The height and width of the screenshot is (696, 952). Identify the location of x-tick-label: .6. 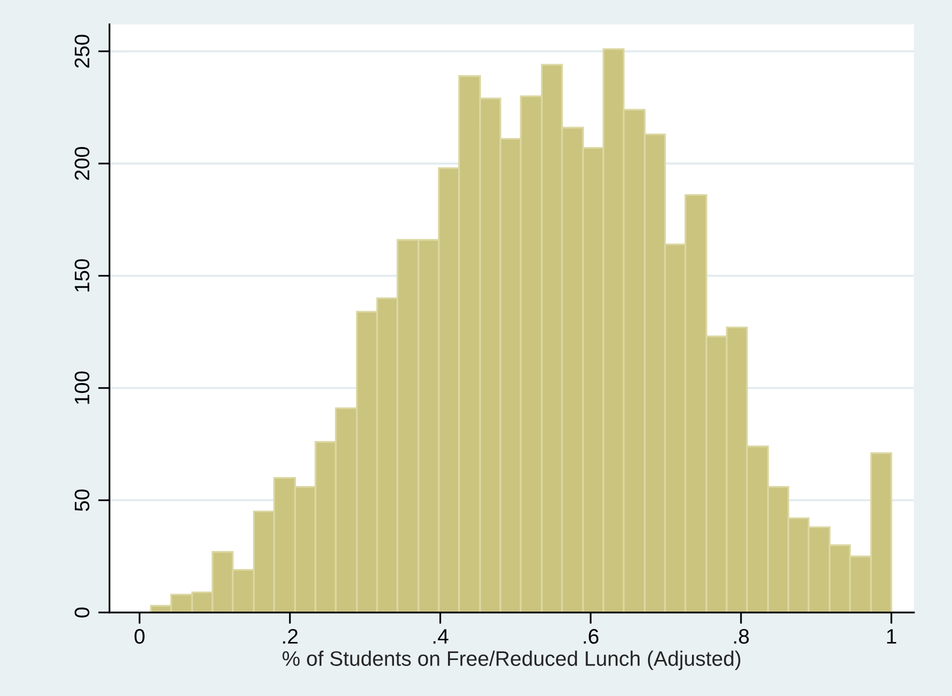
(591, 636).